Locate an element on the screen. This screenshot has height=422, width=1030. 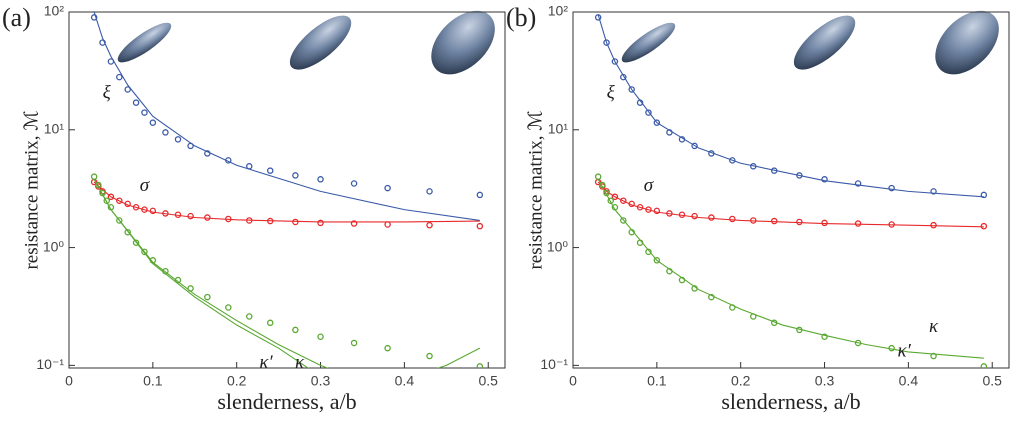
x-tick-label: 0.4 is located at coordinates (405, 381).